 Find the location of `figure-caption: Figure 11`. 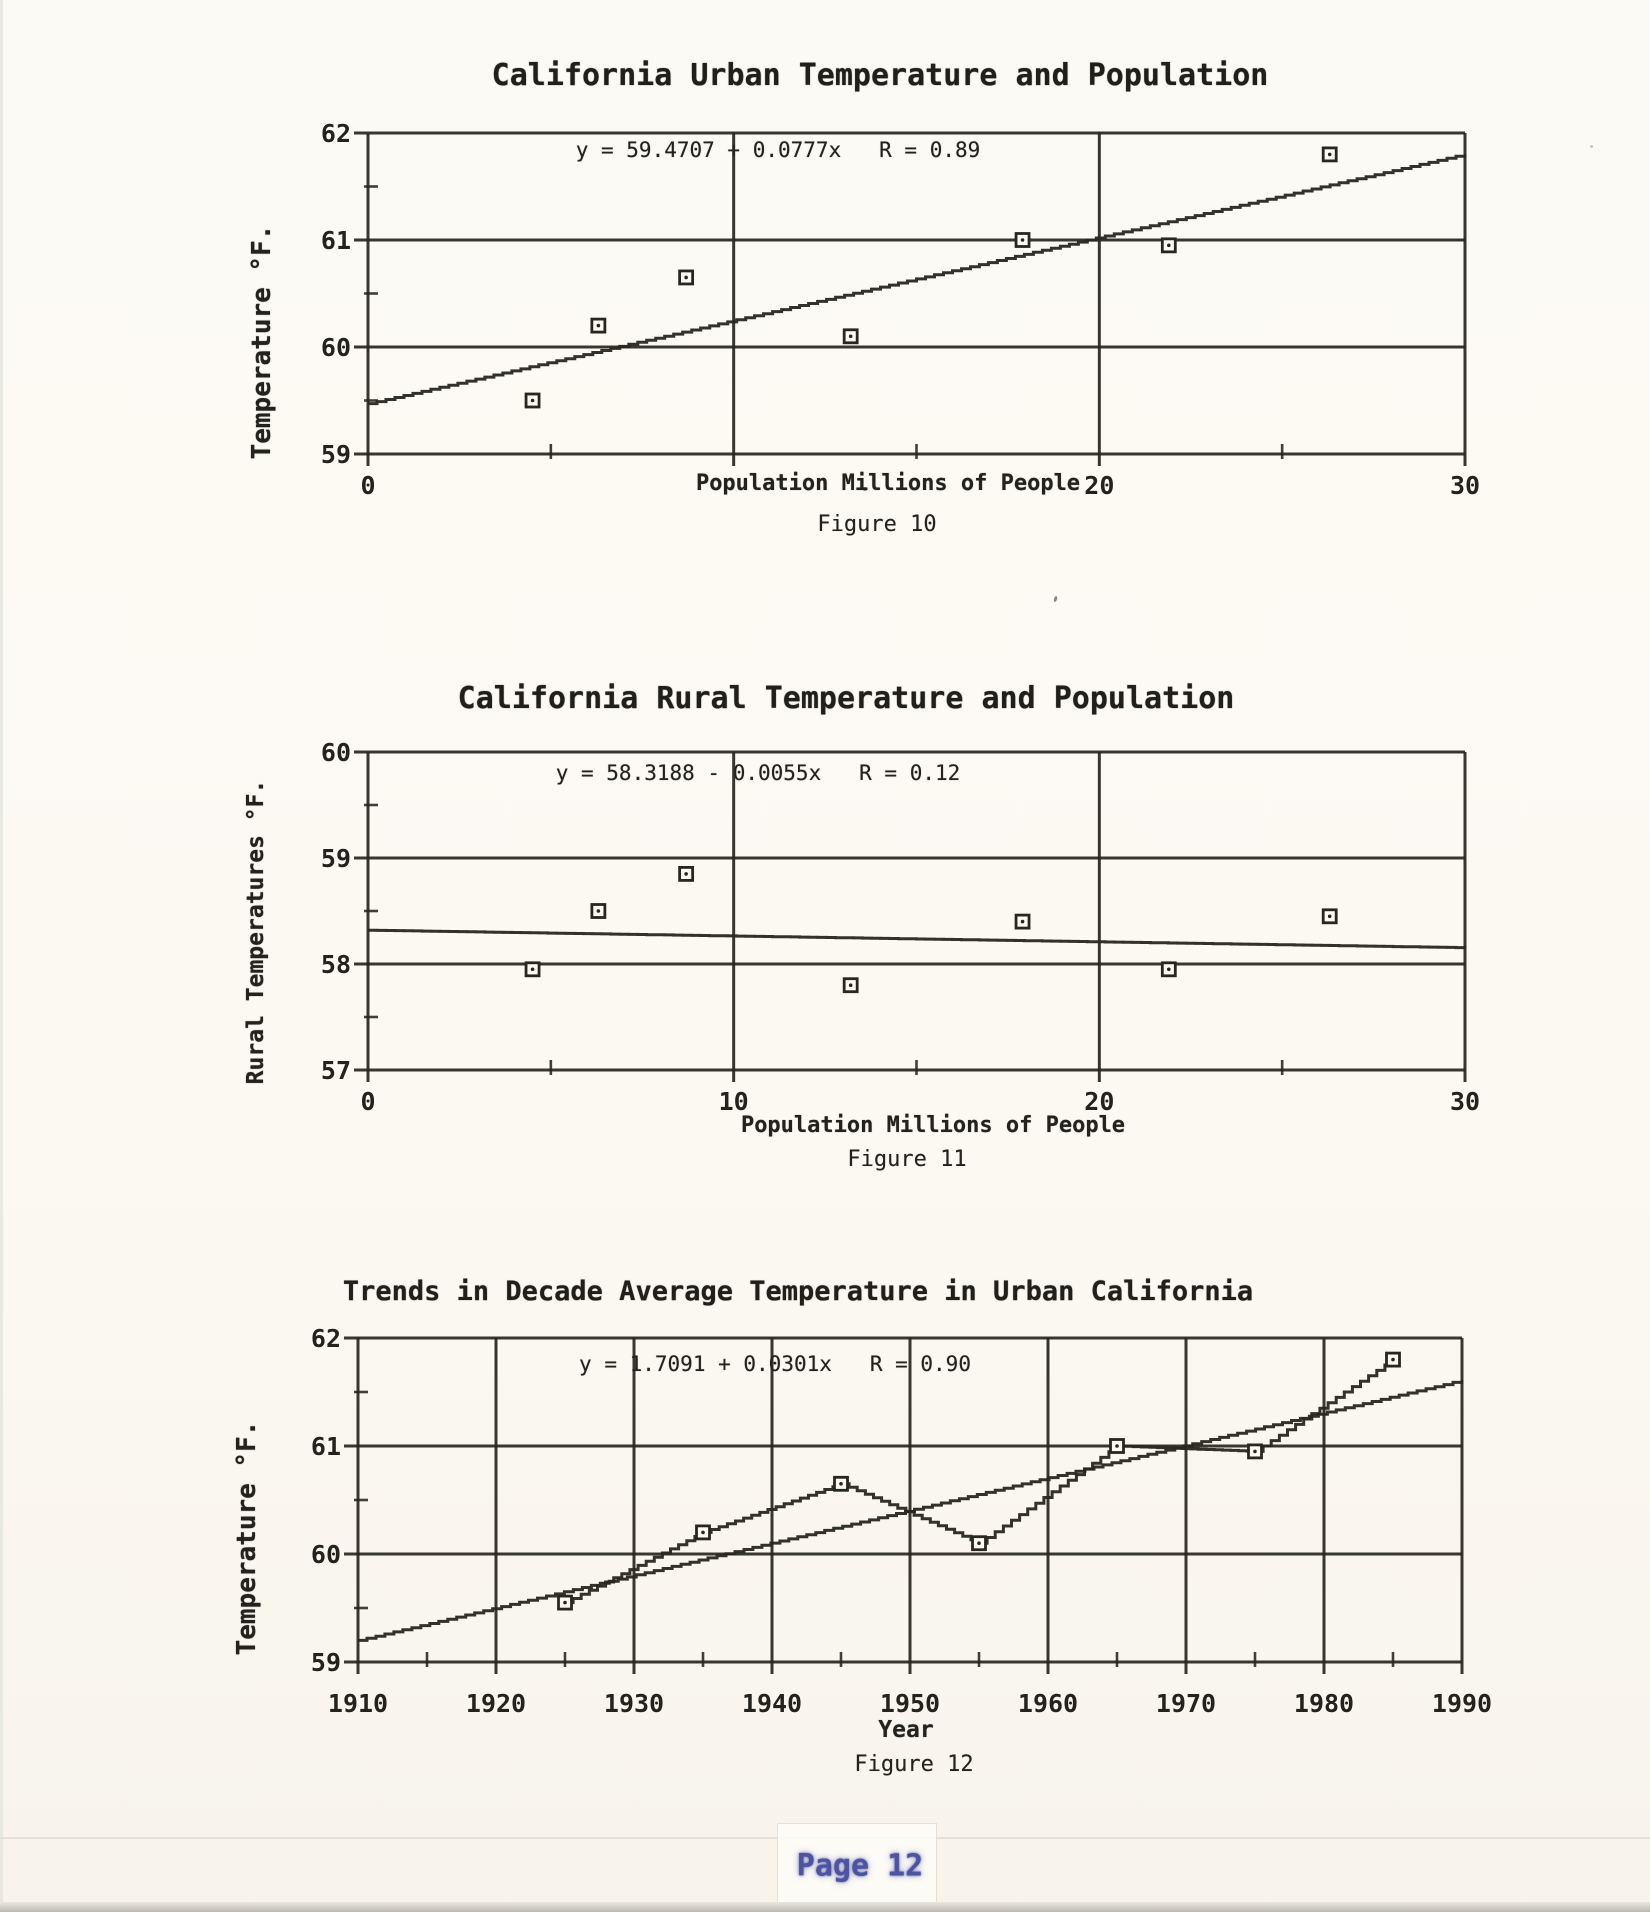

figure-caption: Figure 11 is located at coordinates (907, 1159).